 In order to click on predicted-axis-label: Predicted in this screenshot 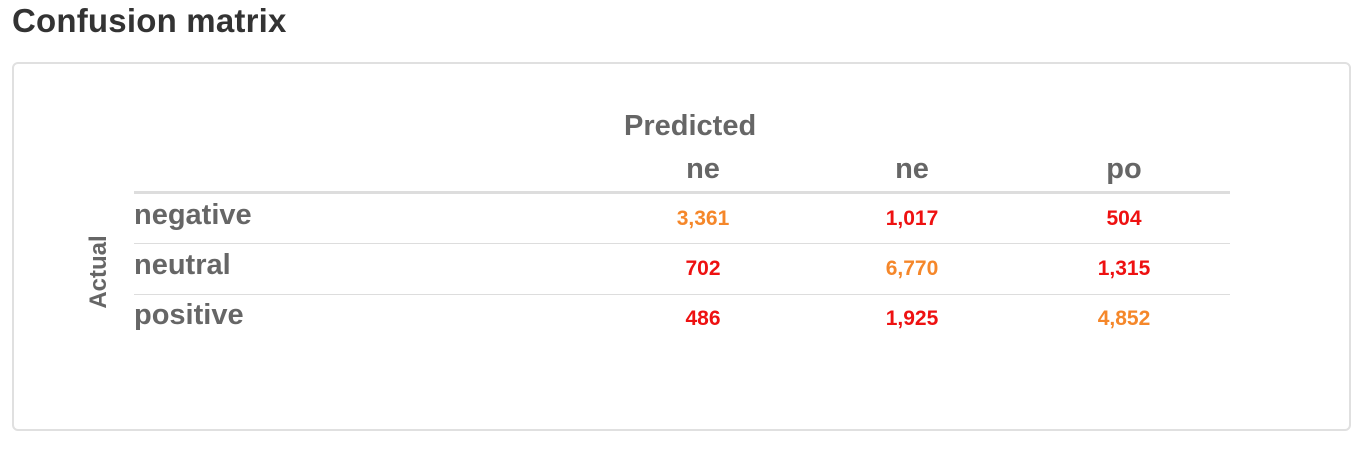, I will do `click(690, 126)`.